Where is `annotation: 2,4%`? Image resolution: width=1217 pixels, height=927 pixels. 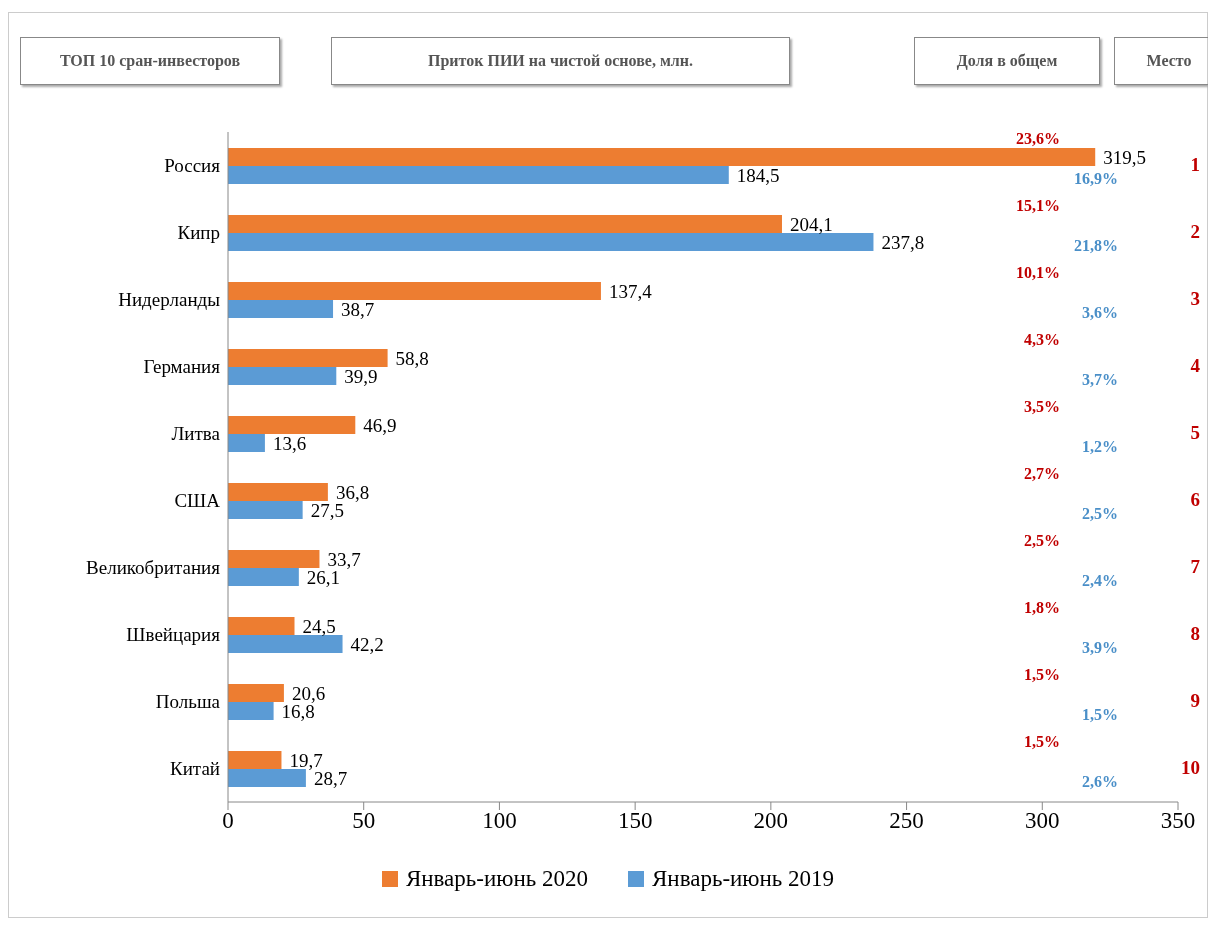 annotation: 2,4% is located at coordinates (1100, 580).